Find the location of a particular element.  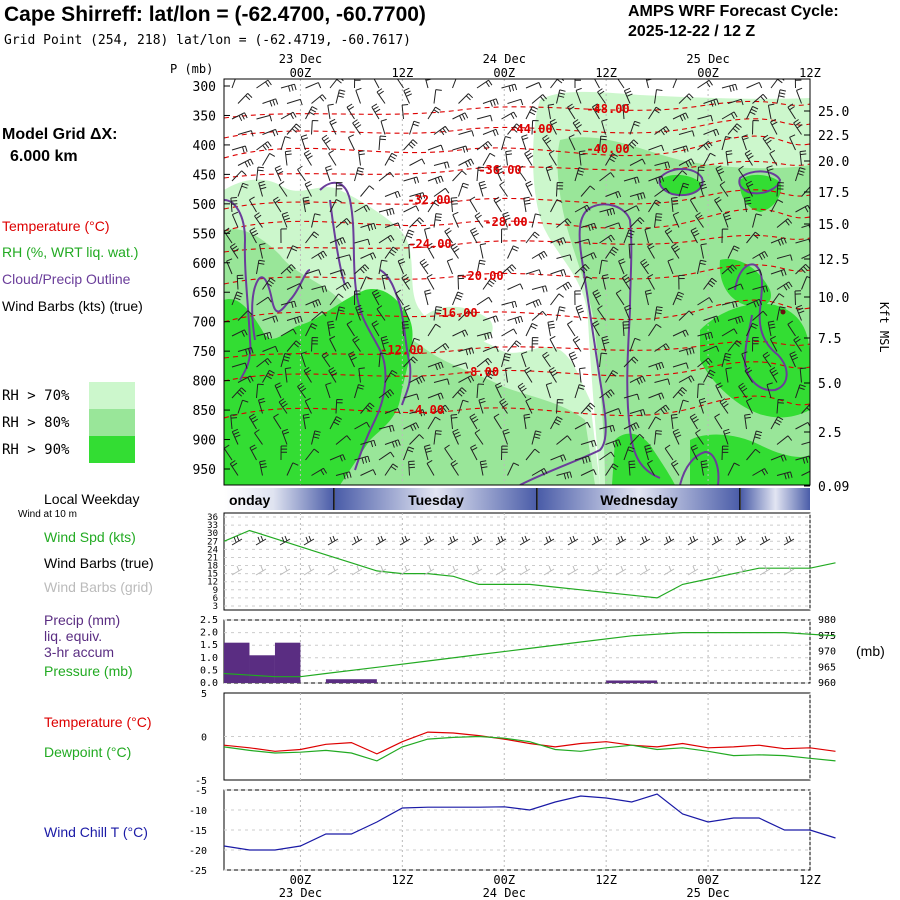

surface-wind-barb is located at coordinates (669, 540).